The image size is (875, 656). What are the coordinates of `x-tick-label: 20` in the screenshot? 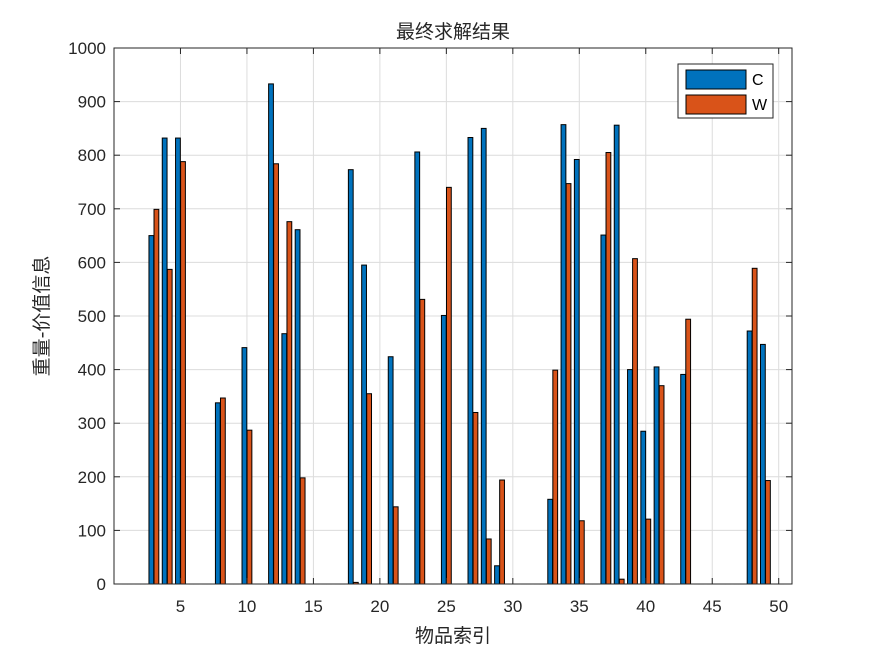 It's located at (379, 606).